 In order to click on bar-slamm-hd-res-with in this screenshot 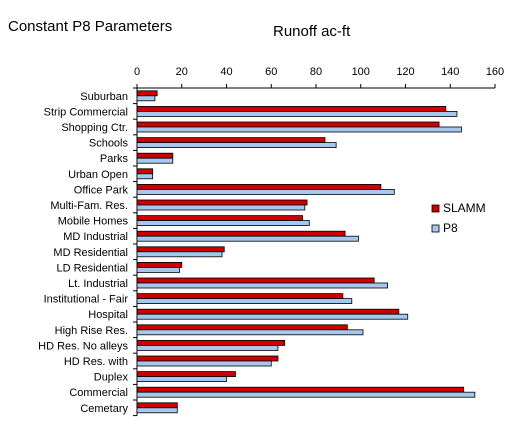, I will do `click(207, 358)`.